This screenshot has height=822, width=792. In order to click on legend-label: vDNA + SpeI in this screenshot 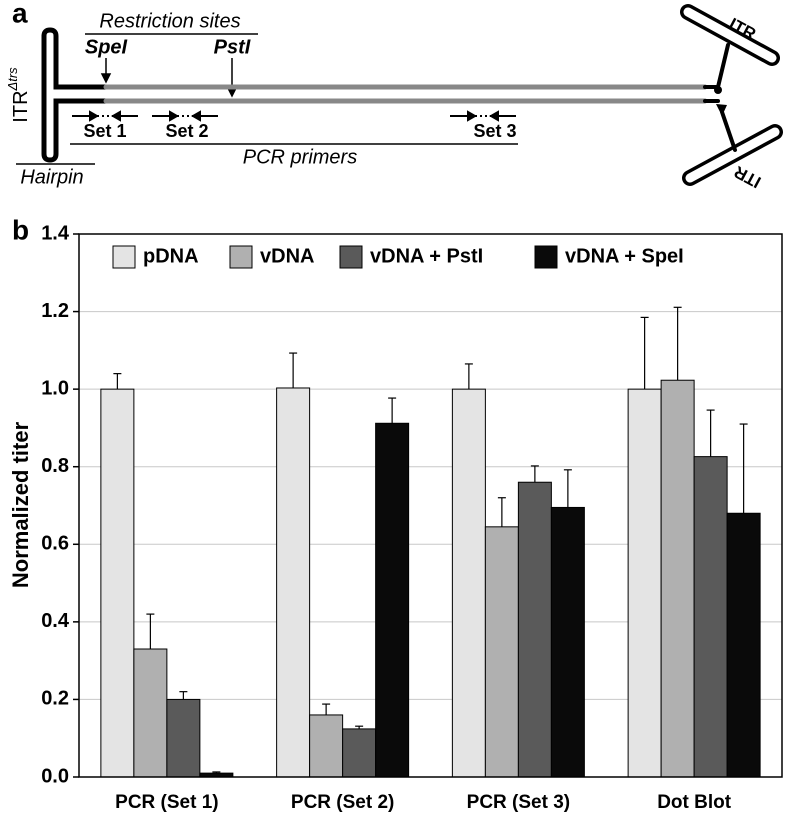, I will do `click(624, 256)`.